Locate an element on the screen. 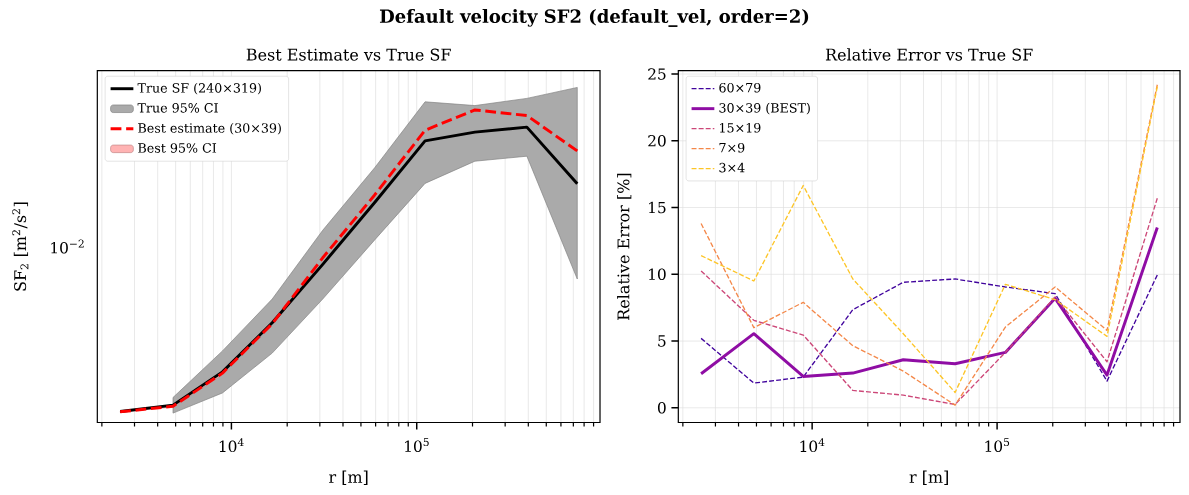 The width and height of the screenshot is (1189, 495). legend-label: True SF (240×319) is located at coordinates (199, 88).